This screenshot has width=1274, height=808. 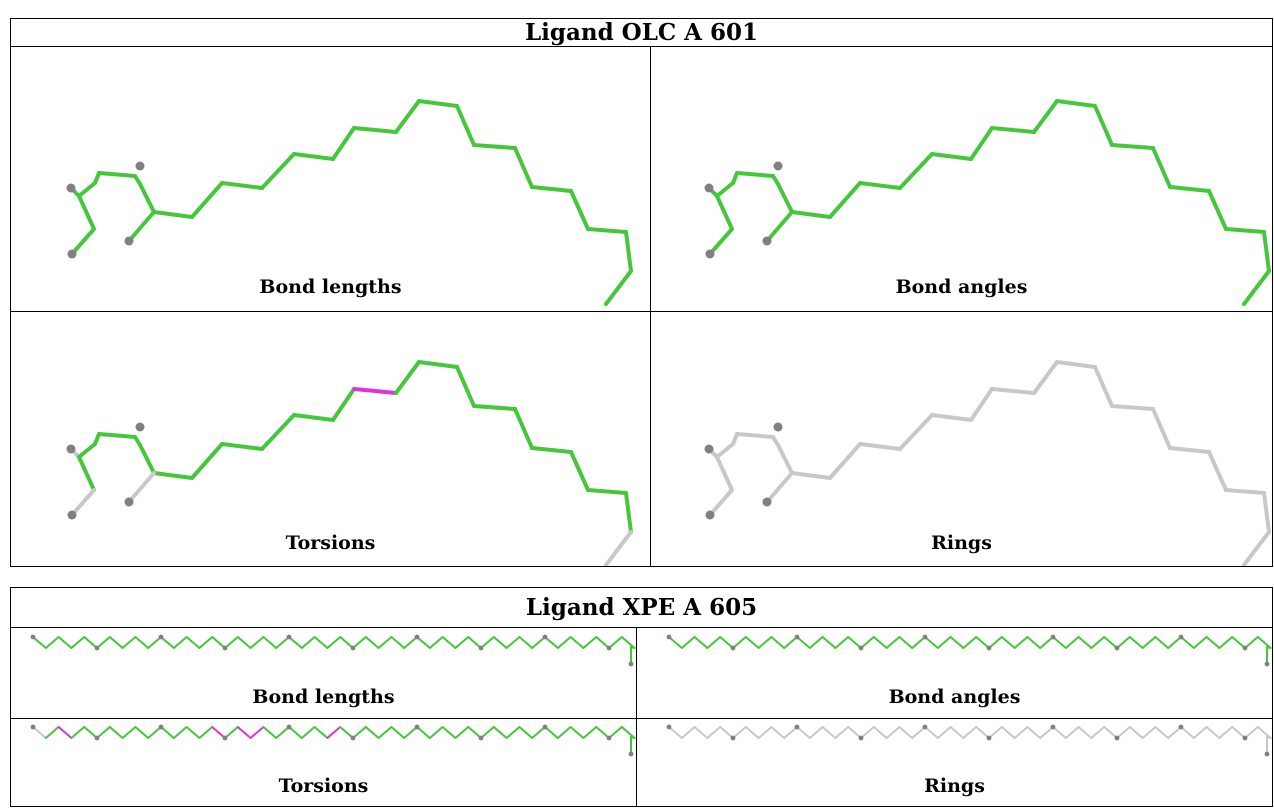 I want to click on xpe-bond-lengths-panel: Bond lengths, so click(x=323, y=673).